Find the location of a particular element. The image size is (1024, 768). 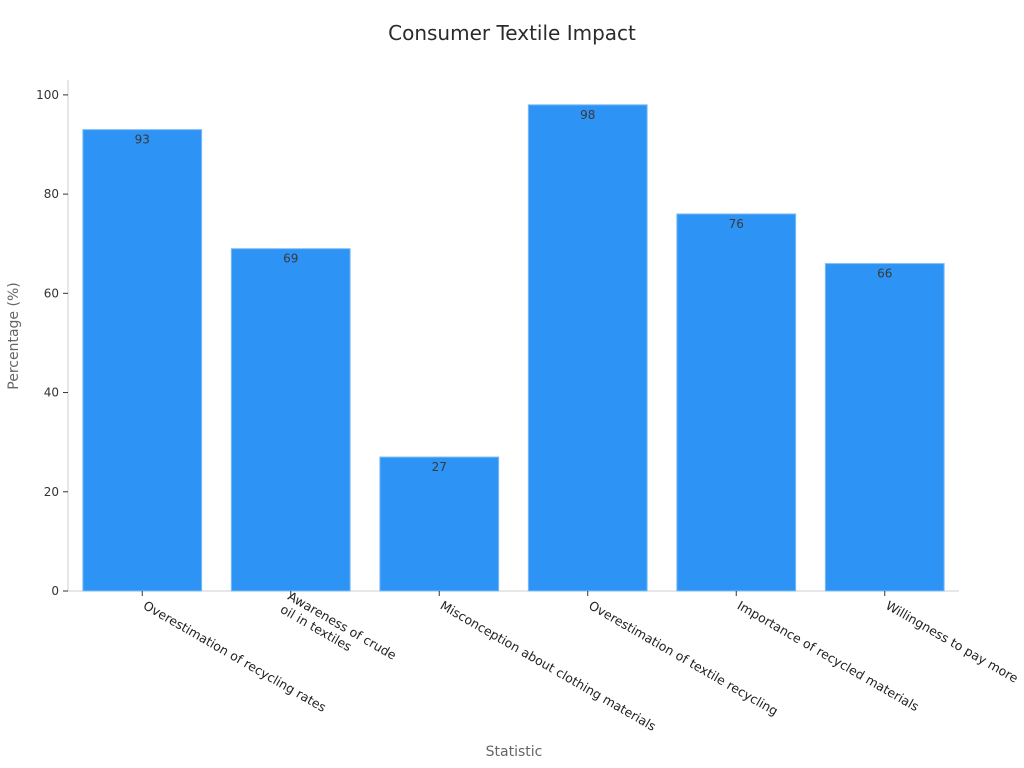

bar-data-label: 93 is located at coordinates (142, 140).